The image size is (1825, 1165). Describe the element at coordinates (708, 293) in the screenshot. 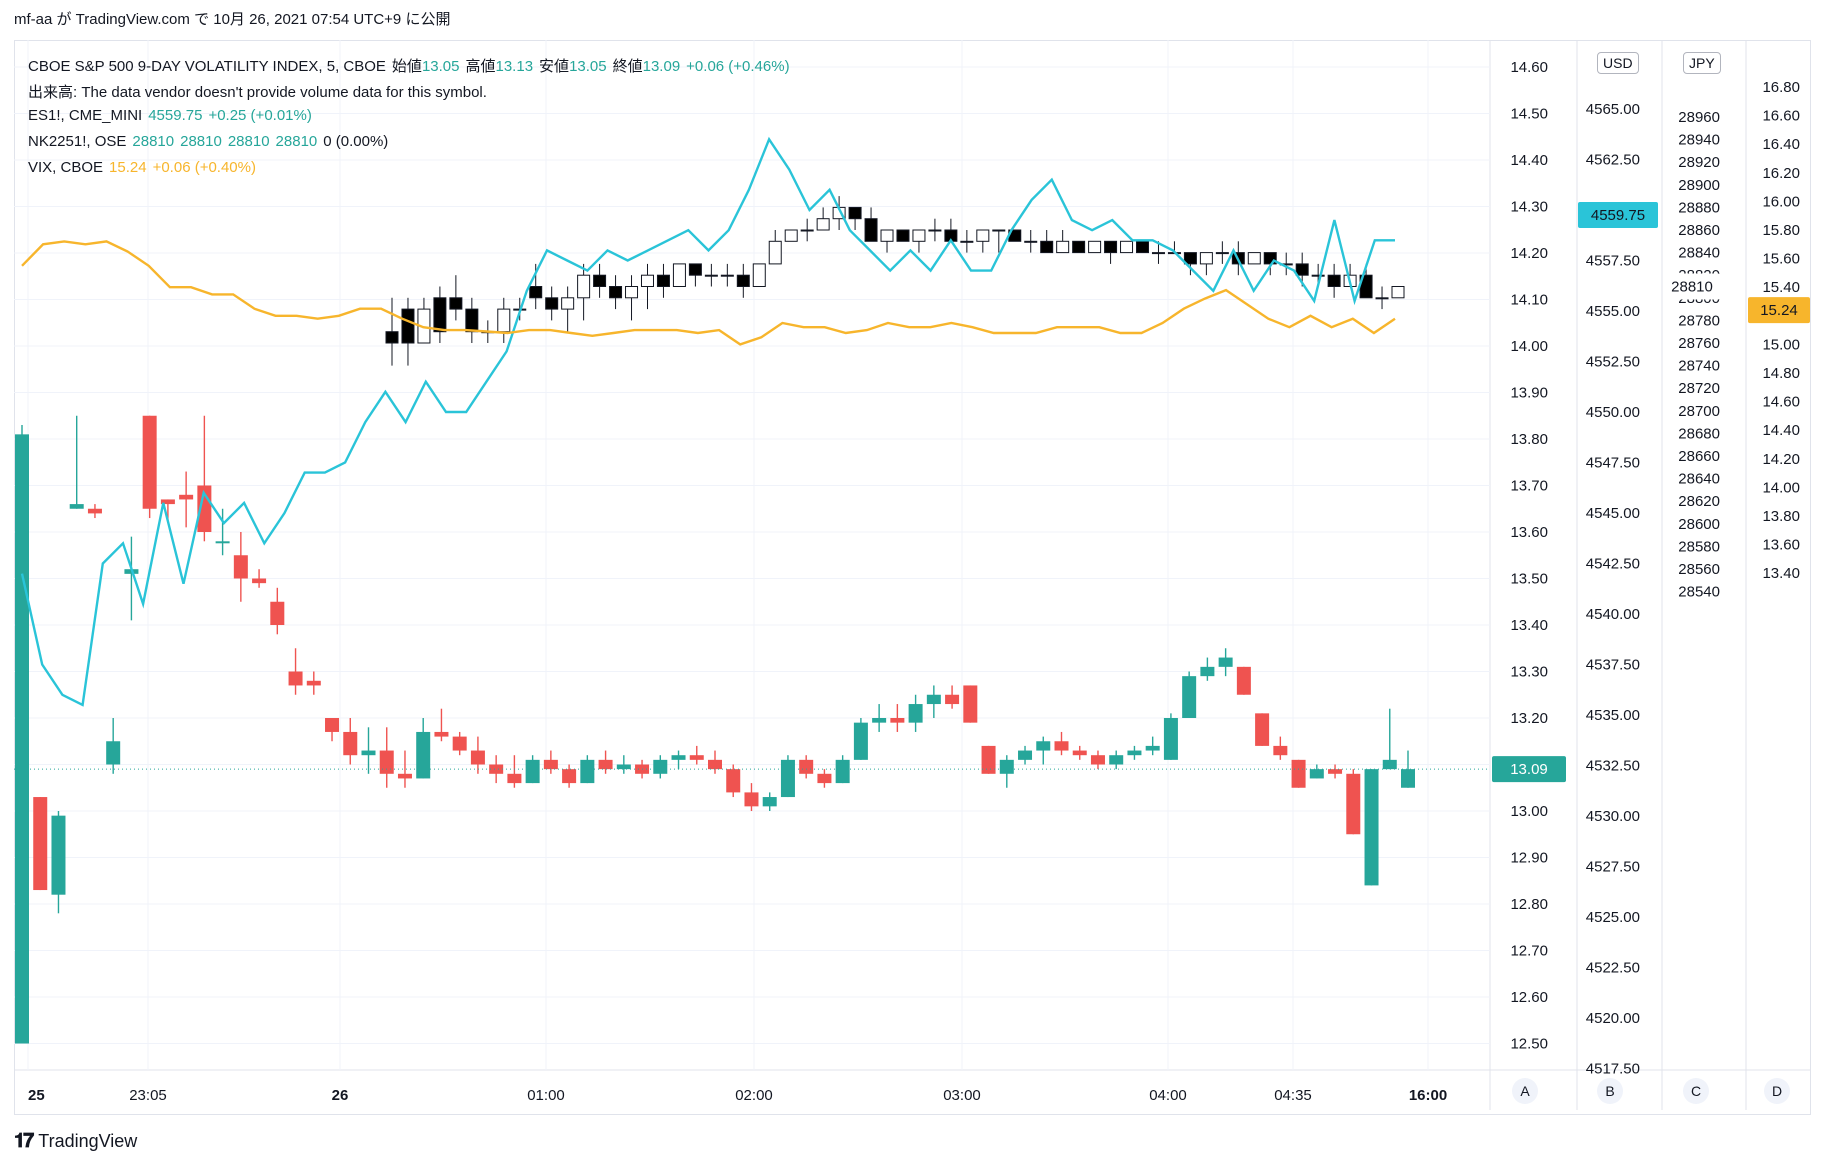

I see `vix-line` at that location.